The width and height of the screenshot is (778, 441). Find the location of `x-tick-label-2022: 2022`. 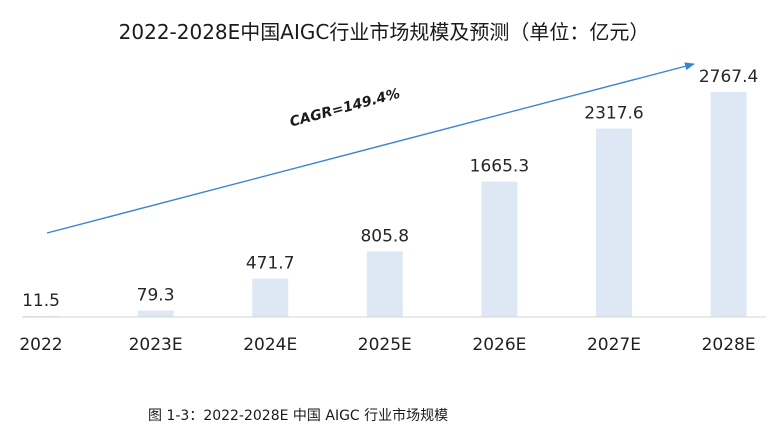

x-tick-label-2022: 2022 is located at coordinates (40, 345).